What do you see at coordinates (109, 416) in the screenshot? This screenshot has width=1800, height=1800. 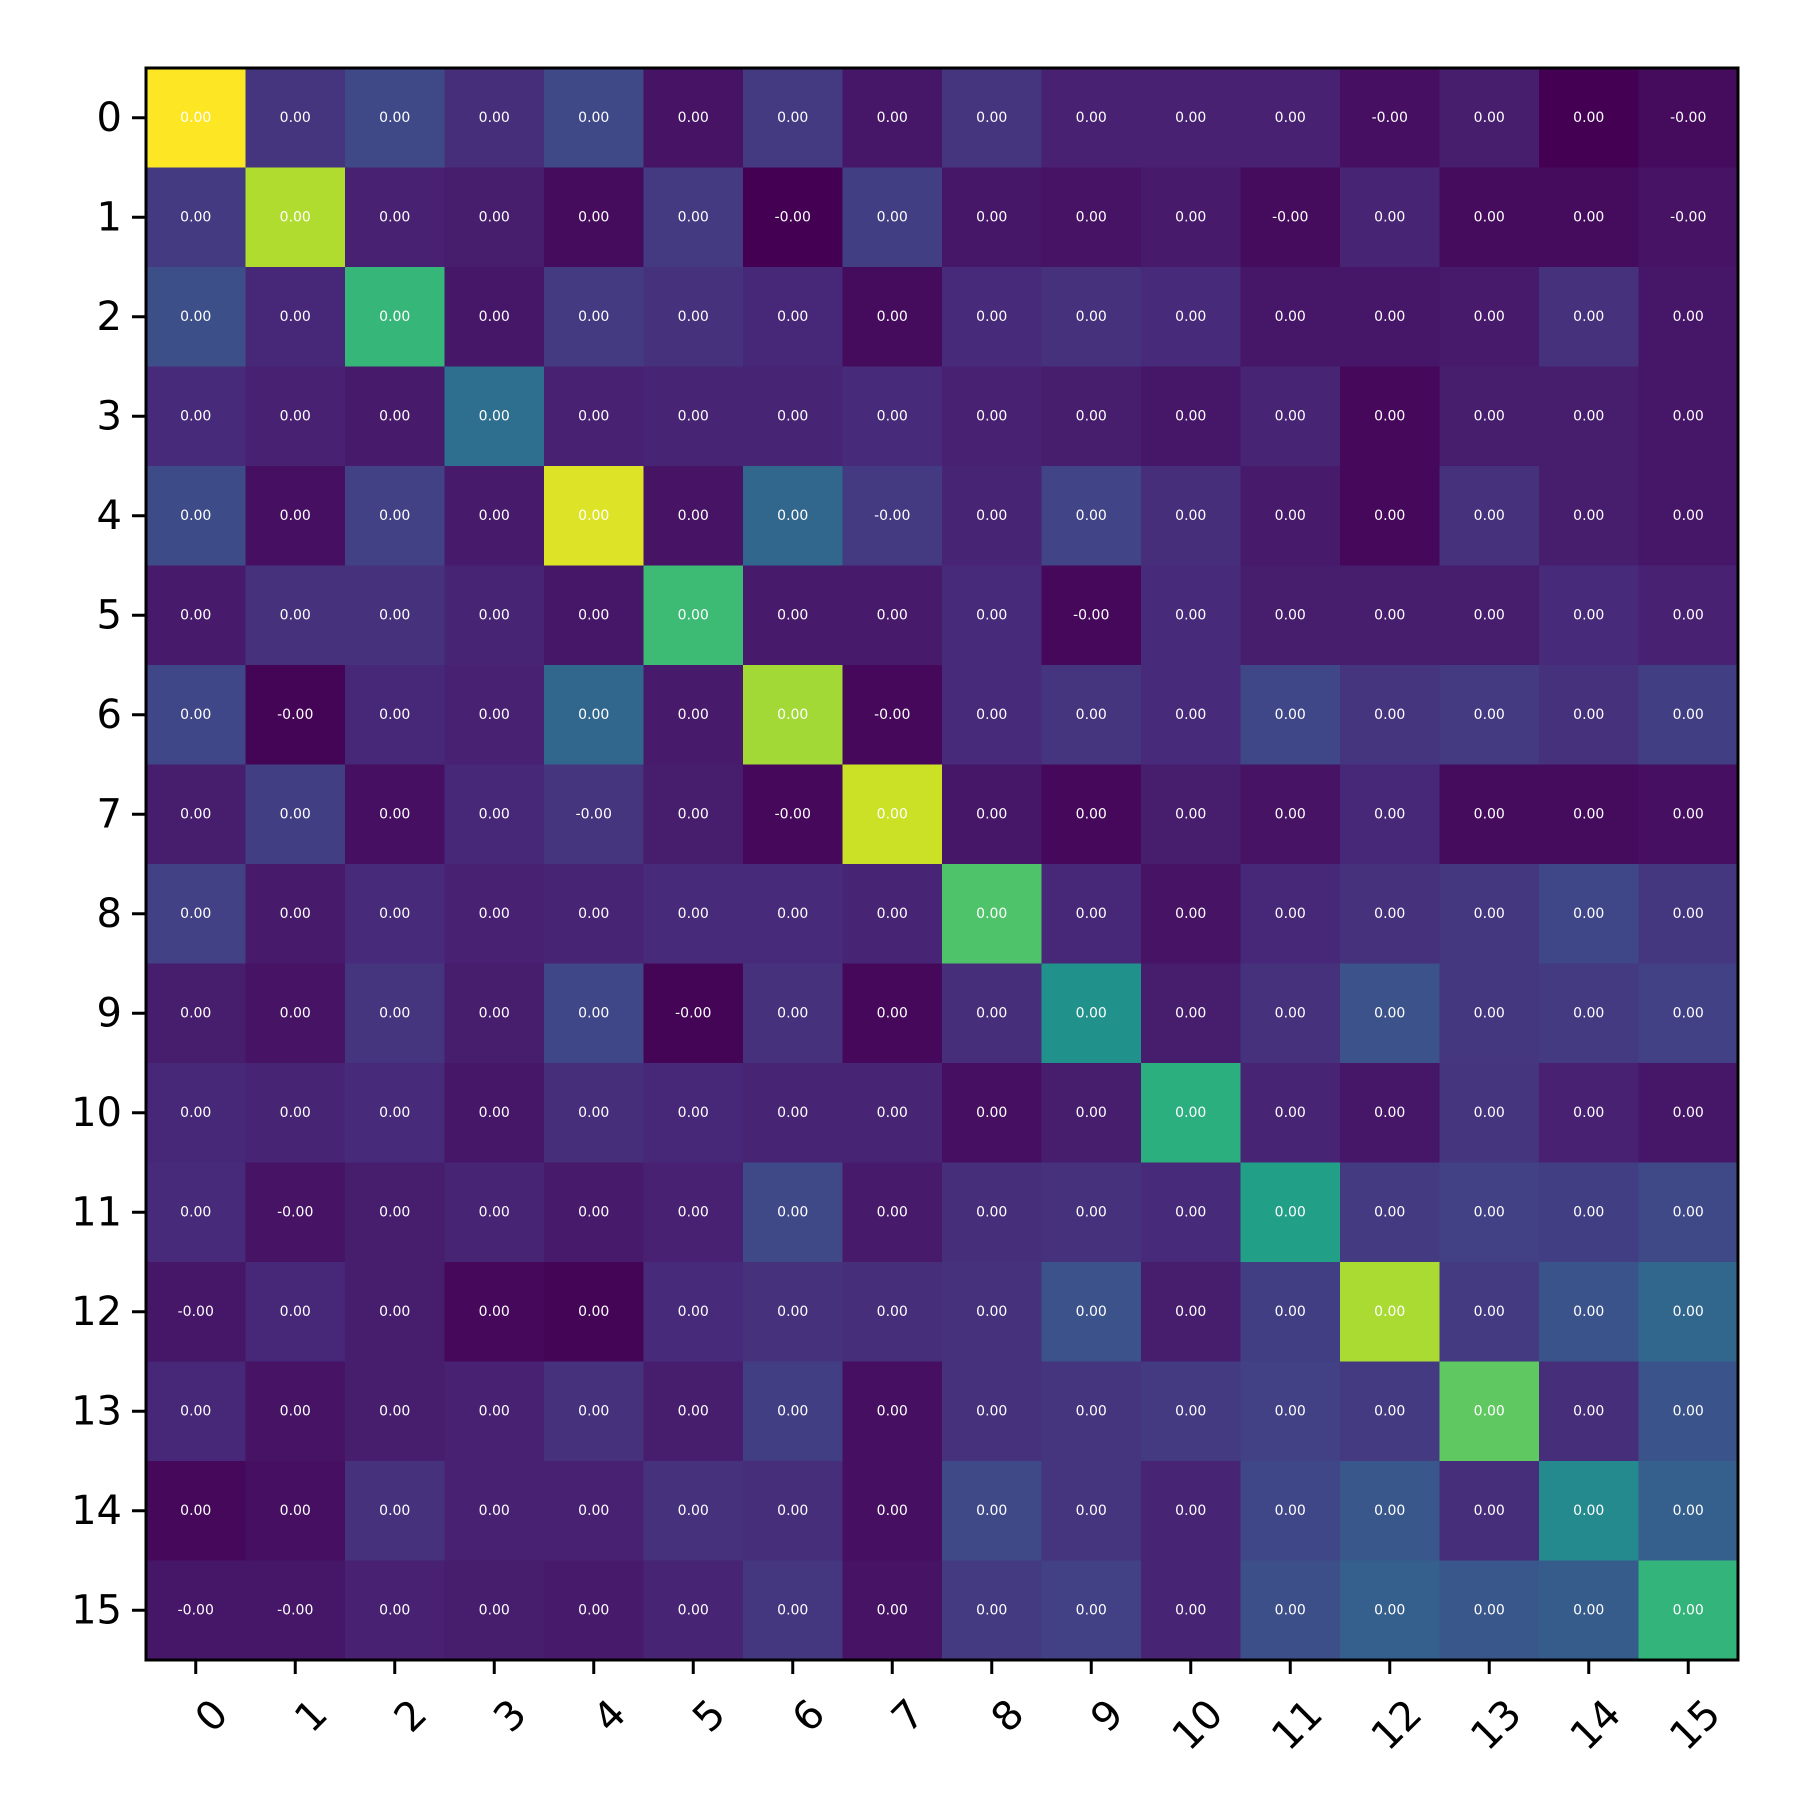 I see `y-tick-label: 3` at bounding box center [109, 416].